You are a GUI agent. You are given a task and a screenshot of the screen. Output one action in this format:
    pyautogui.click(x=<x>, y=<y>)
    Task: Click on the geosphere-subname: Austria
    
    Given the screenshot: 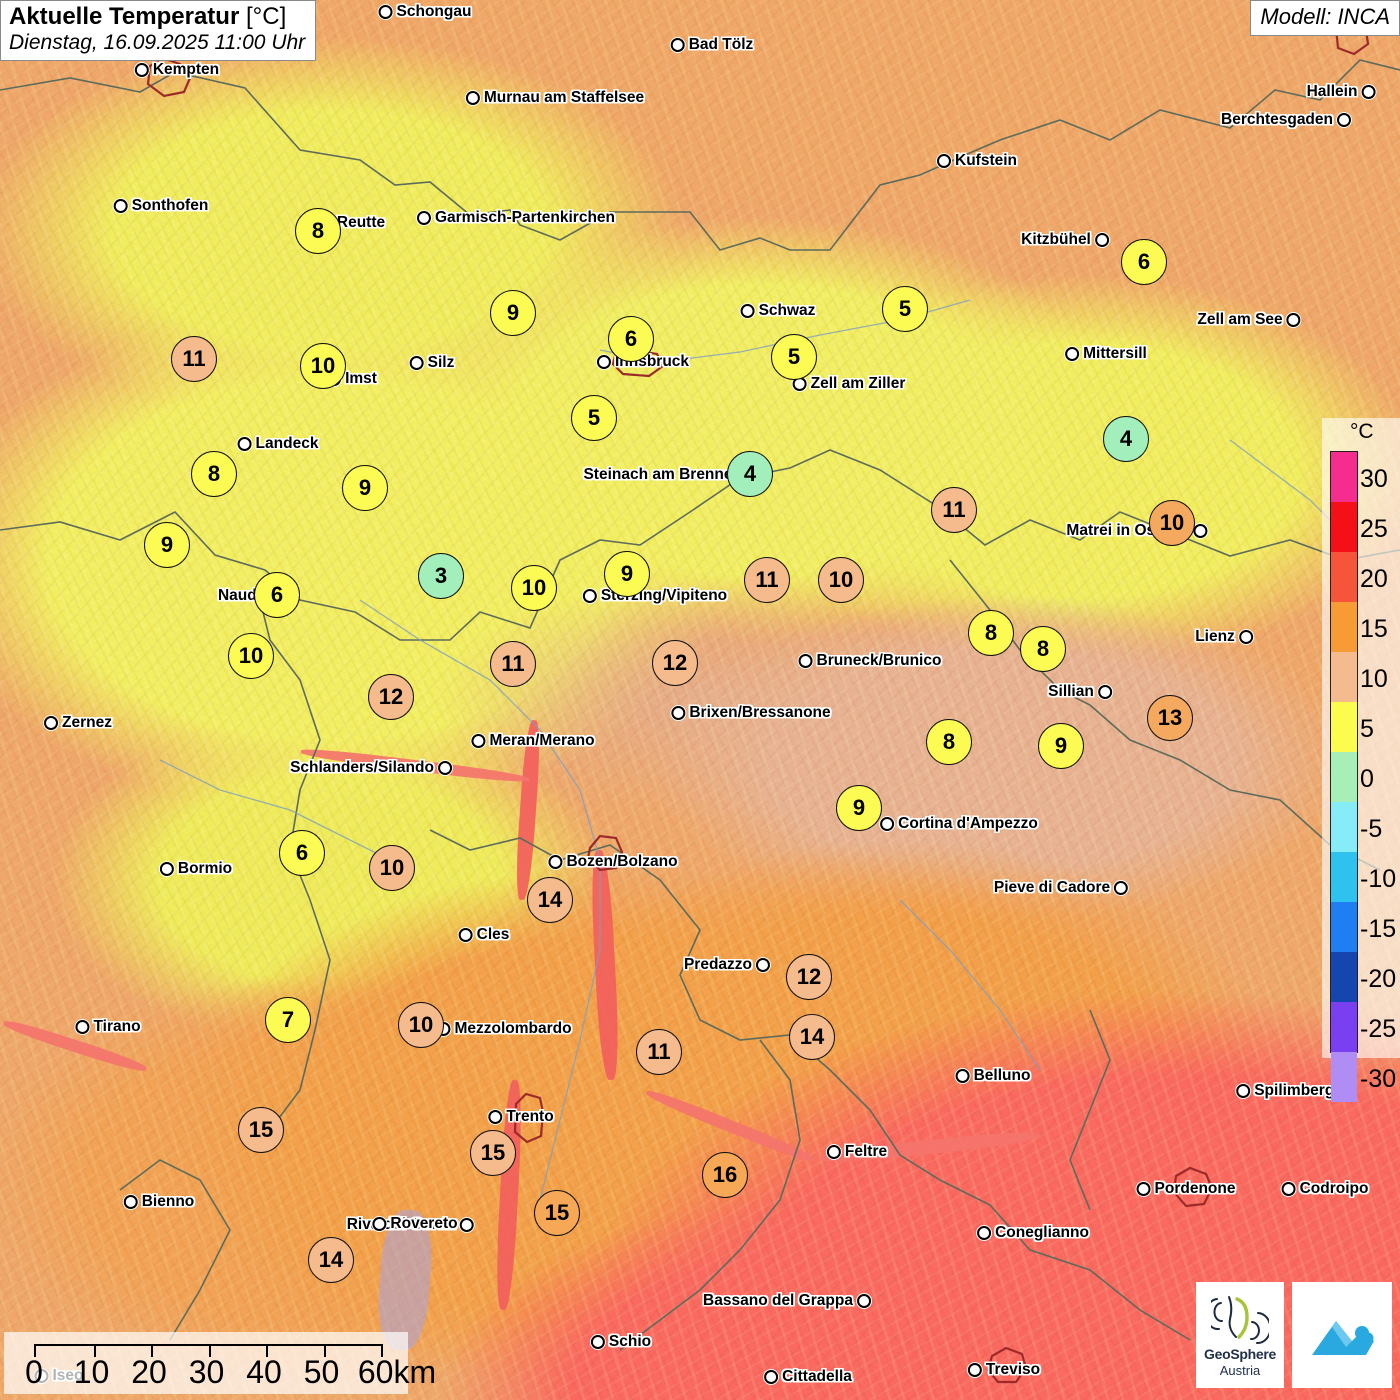 What is the action you would take?
    pyautogui.click(x=1240, y=1370)
    